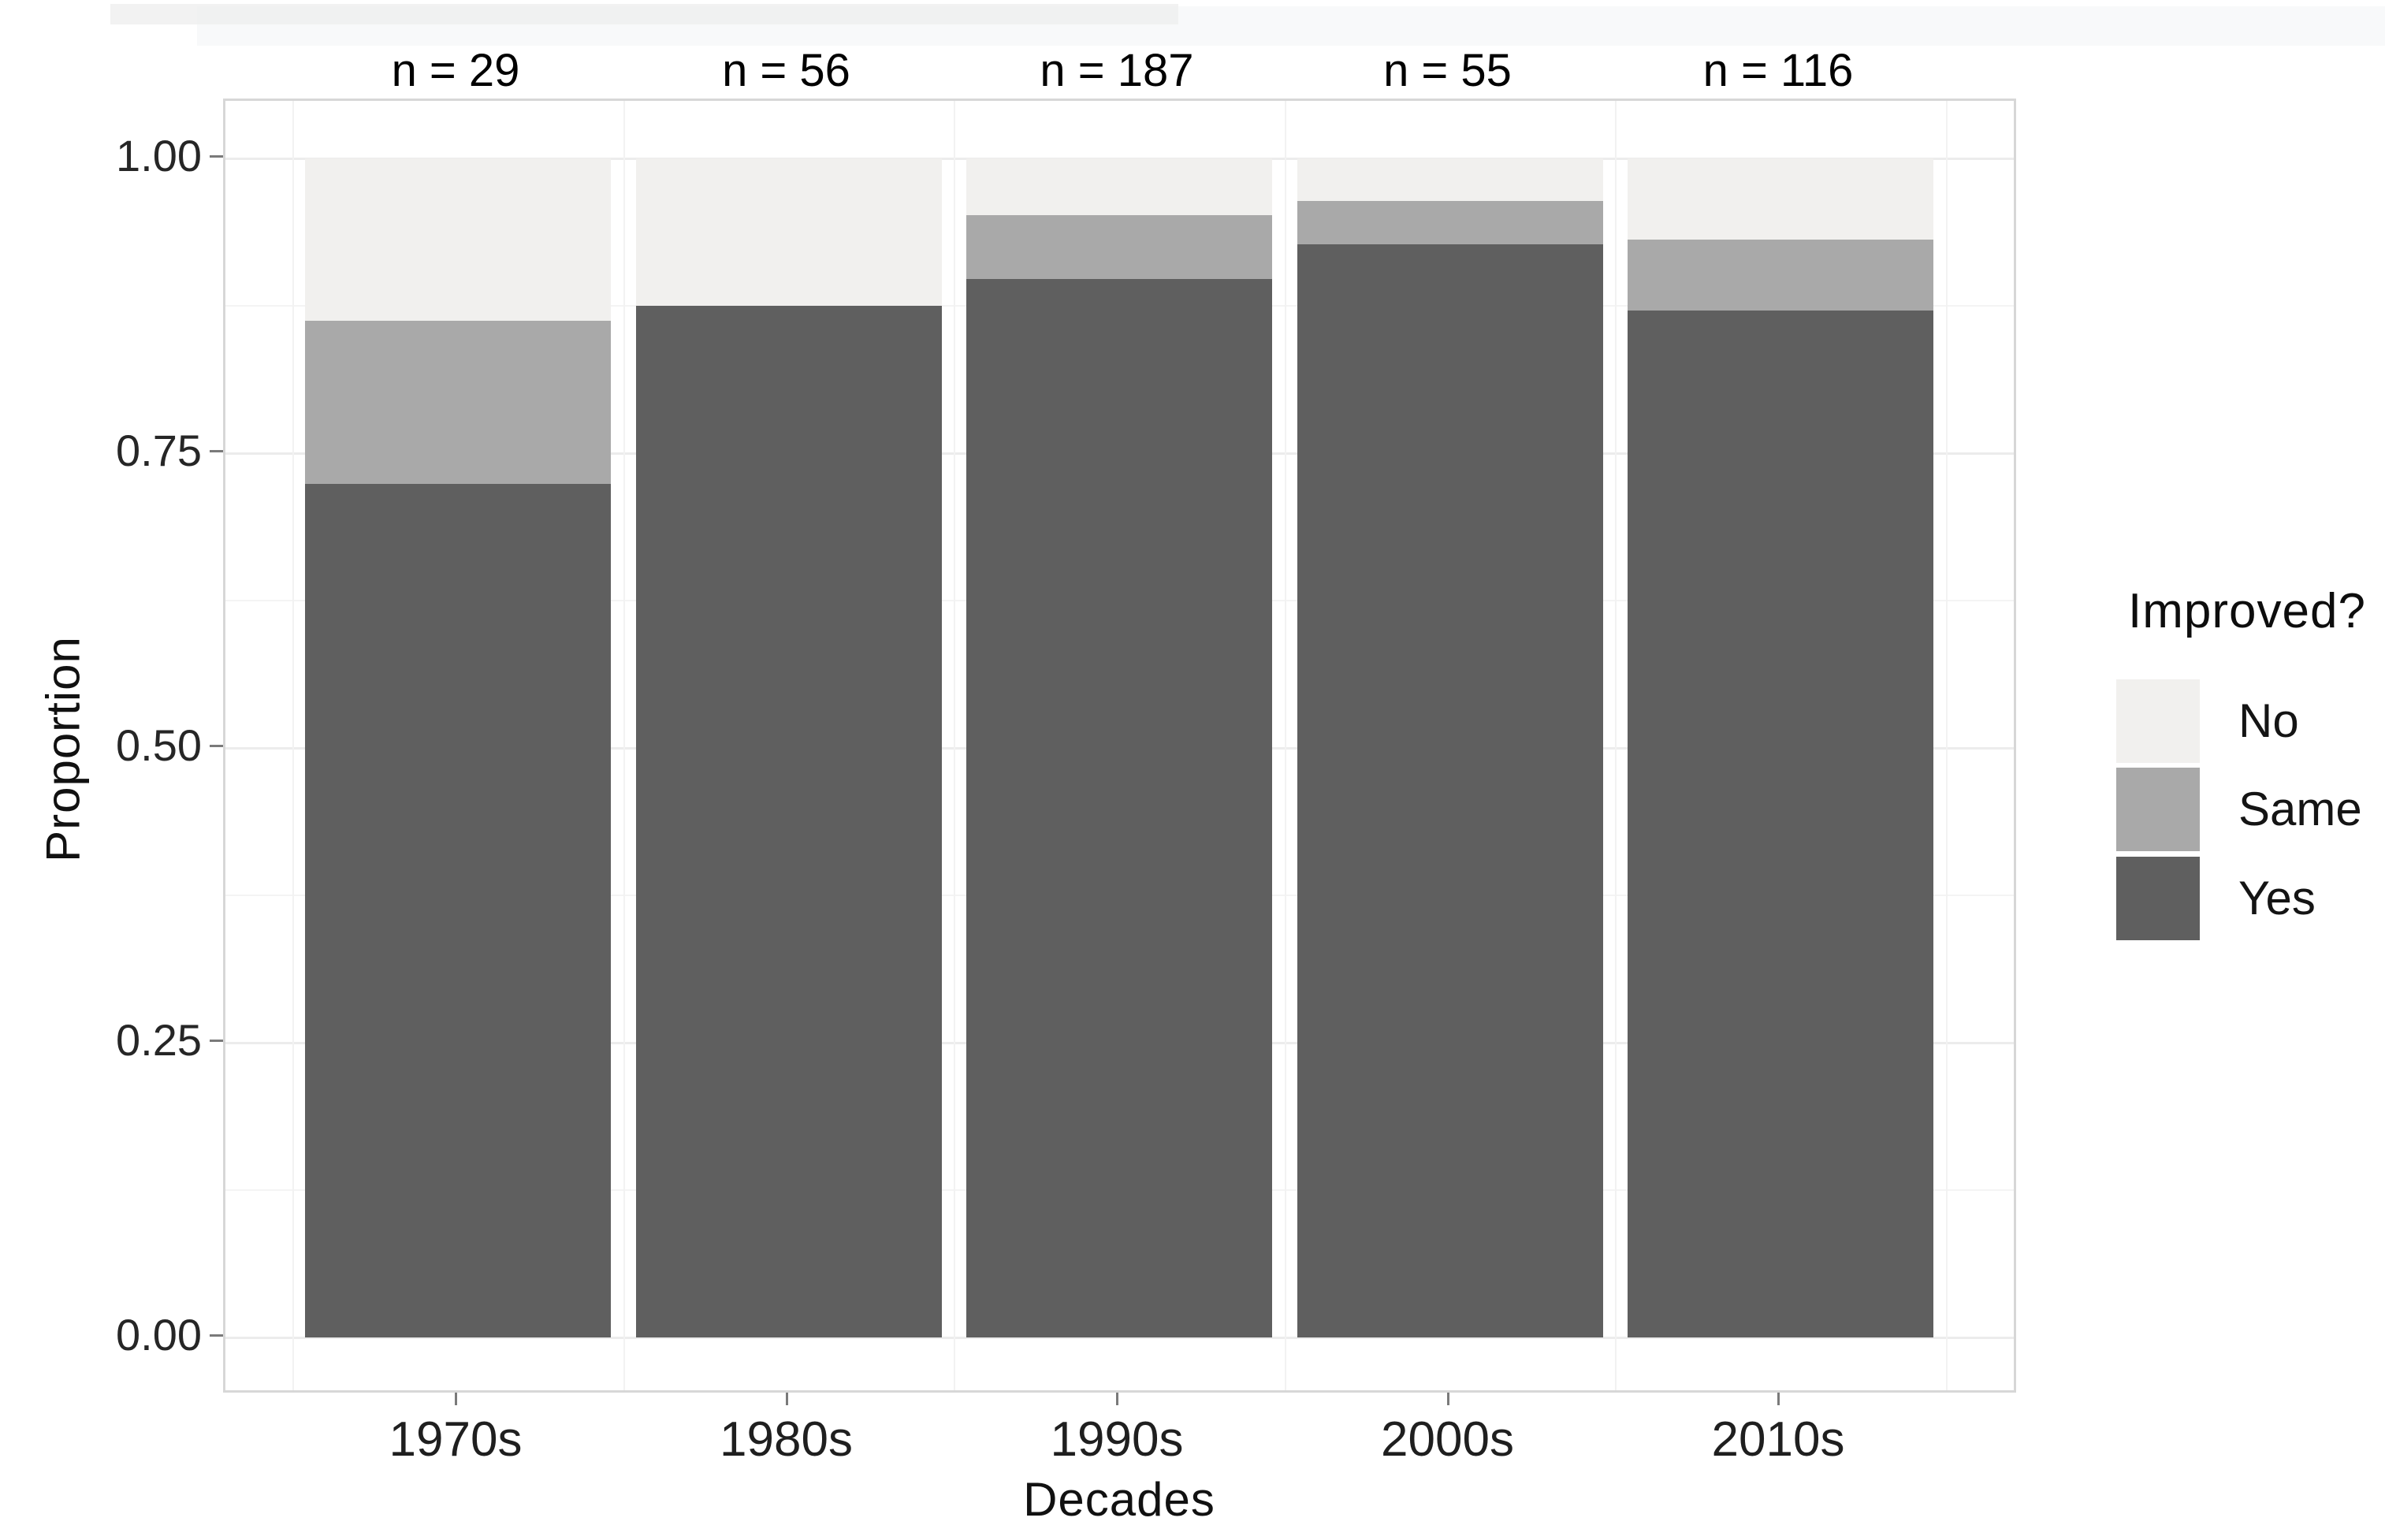 The image size is (2385, 1540). I want to click on legend-key-yes, so click(2158, 898).